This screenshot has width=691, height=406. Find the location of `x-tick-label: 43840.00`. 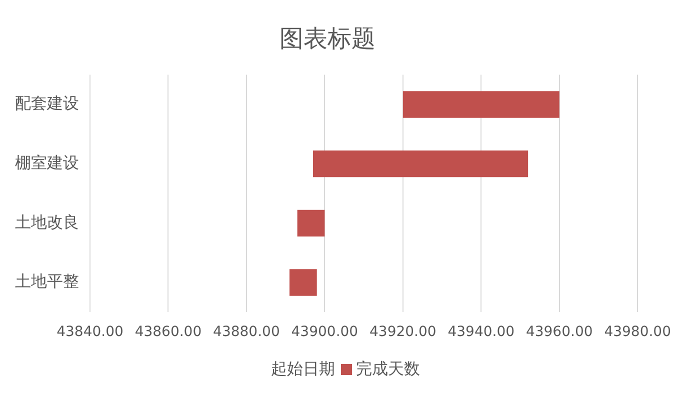

x-tick-label: 43840.00 is located at coordinates (90, 332).